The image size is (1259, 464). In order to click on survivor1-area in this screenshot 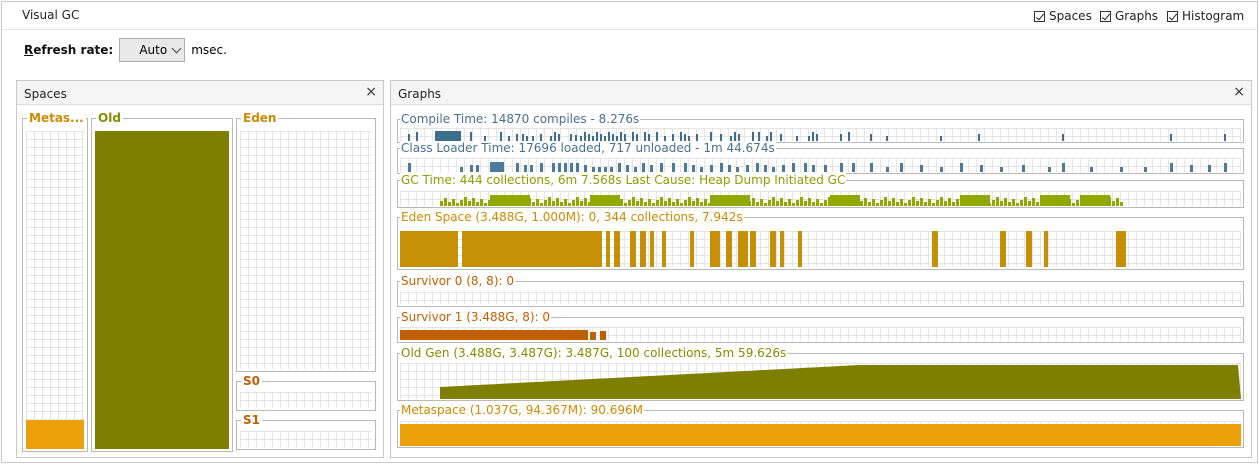, I will do `click(603, 335)`.